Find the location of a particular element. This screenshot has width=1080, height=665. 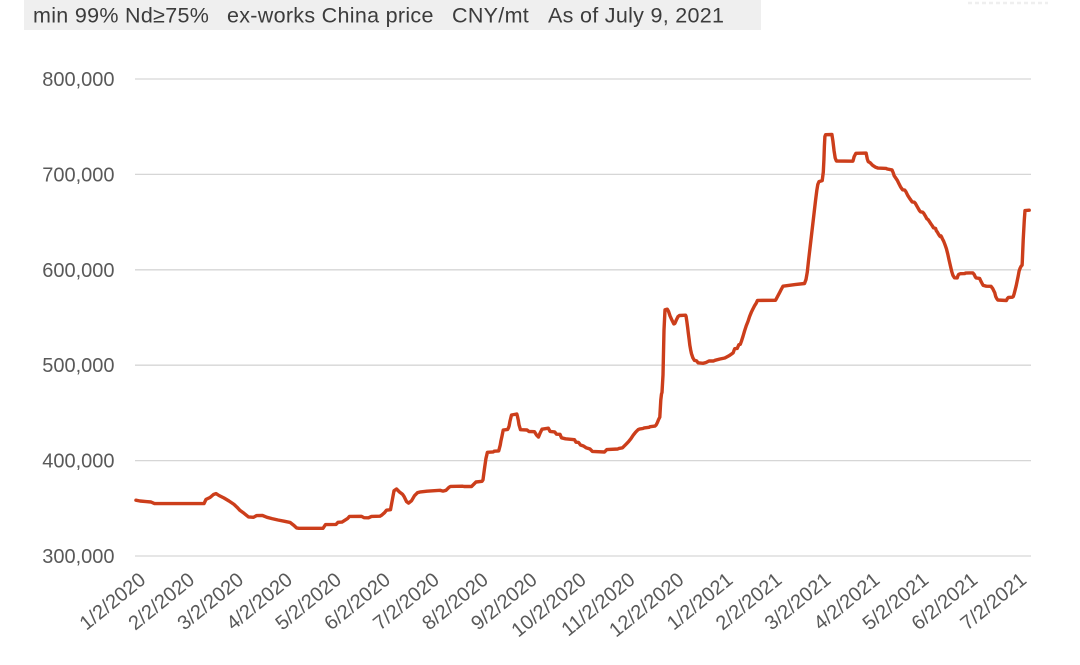

svg-text: 300,000 is located at coordinates (78, 557).